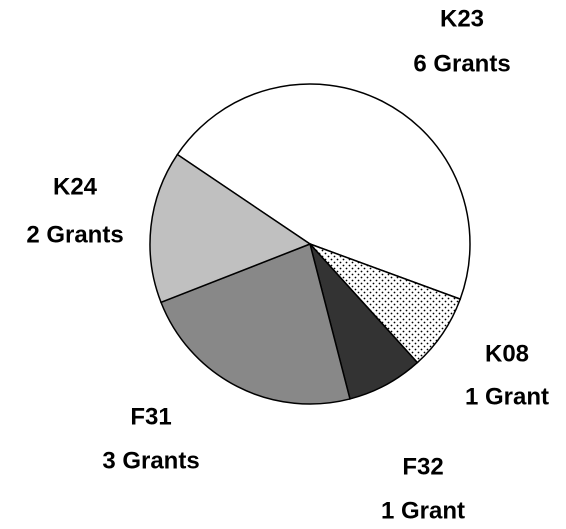  What do you see at coordinates (150, 416) in the screenshot?
I see `slice-label: F31` at bounding box center [150, 416].